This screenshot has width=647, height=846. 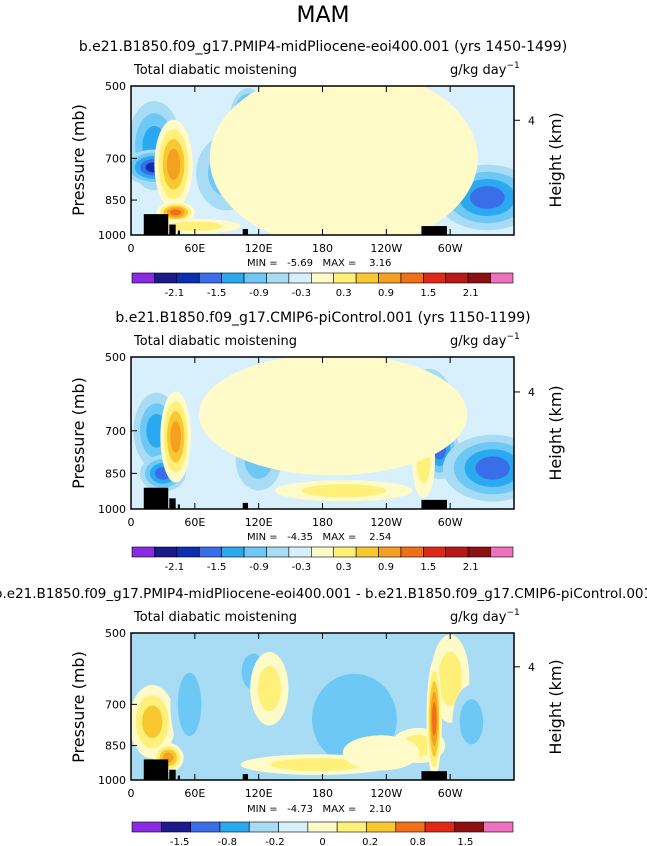 What do you see at coordinates (227, 841) in the screenshot?
I see `colorbar-label: -0.8` at bounding box center [227, 841].